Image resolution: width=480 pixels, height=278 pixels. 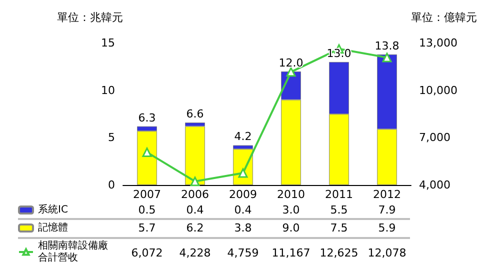 I want to click on legend-label: 系統IC, so click(x=53, y=210).